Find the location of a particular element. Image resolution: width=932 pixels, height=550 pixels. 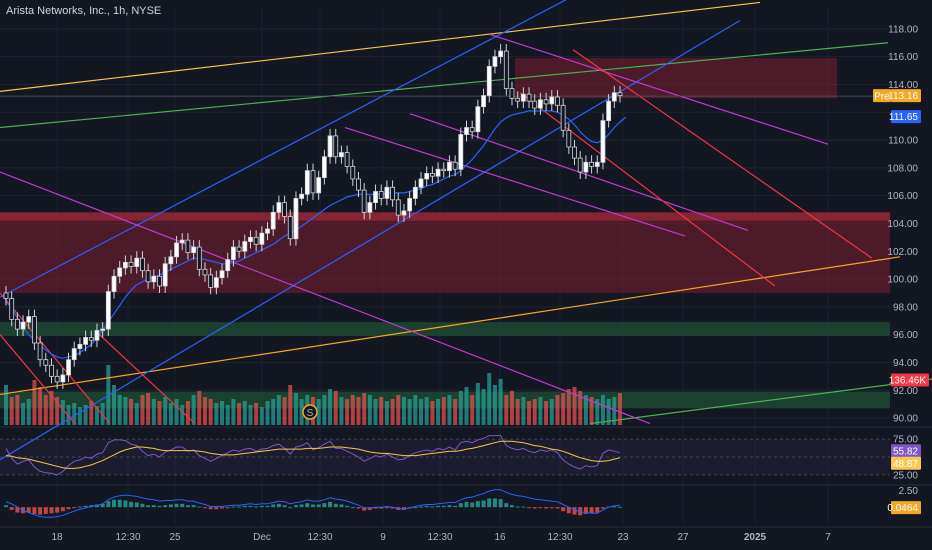

channel-line-magenta-top is located at coordinates (659, 89).